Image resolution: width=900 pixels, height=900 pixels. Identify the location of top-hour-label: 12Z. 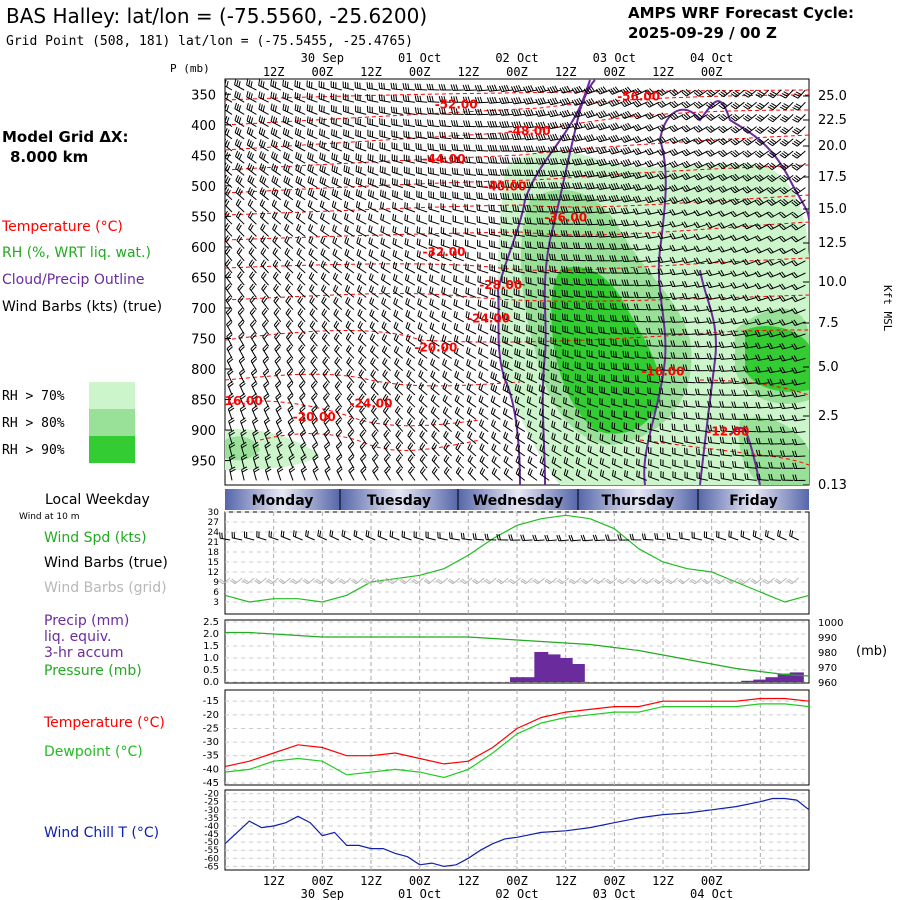
(663, 72).